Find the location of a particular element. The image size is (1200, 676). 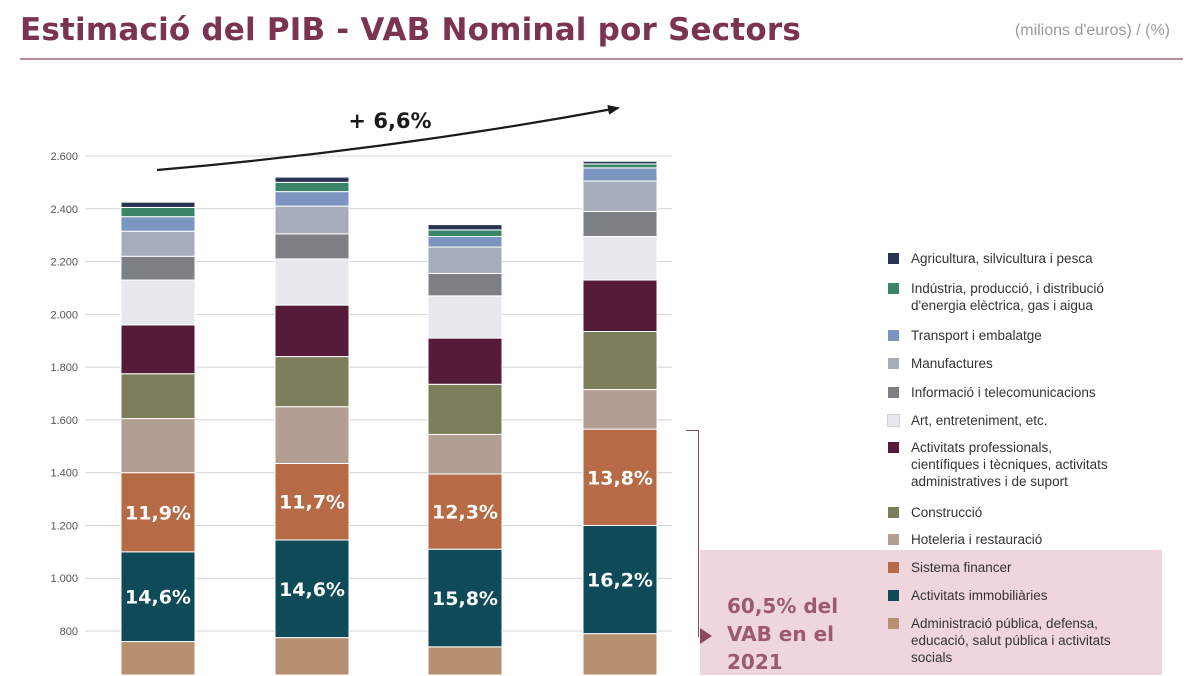

y-tick-label: 2.000 is located at coordinates (64, 315).